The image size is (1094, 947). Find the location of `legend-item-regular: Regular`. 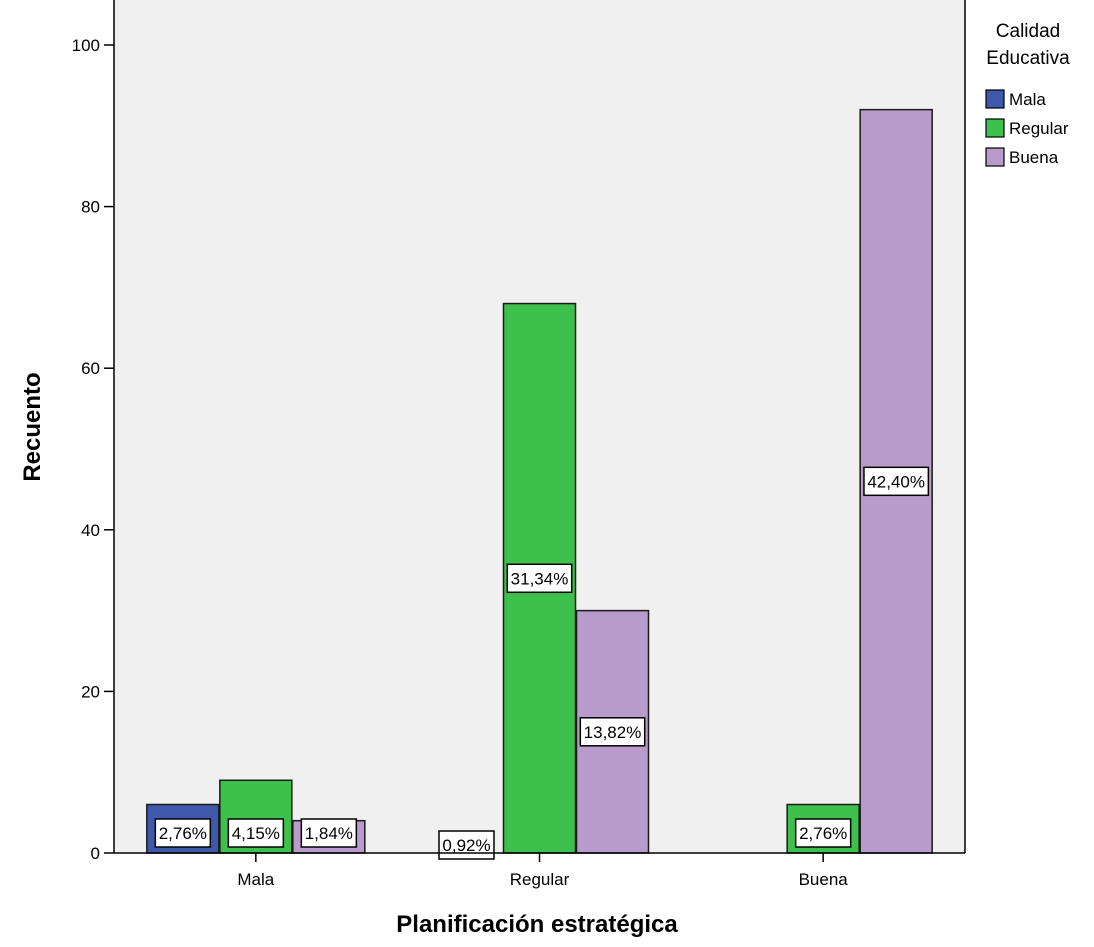

legend-item-regular: Regular is located at coordinates (1027, 128).